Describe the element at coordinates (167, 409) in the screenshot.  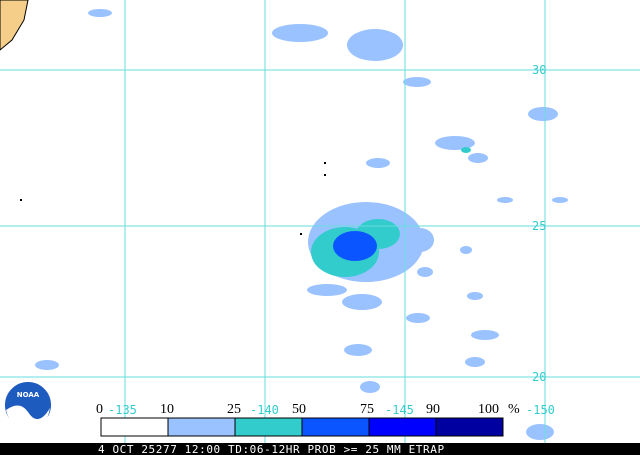
I see `legend-label: 10` at that location.